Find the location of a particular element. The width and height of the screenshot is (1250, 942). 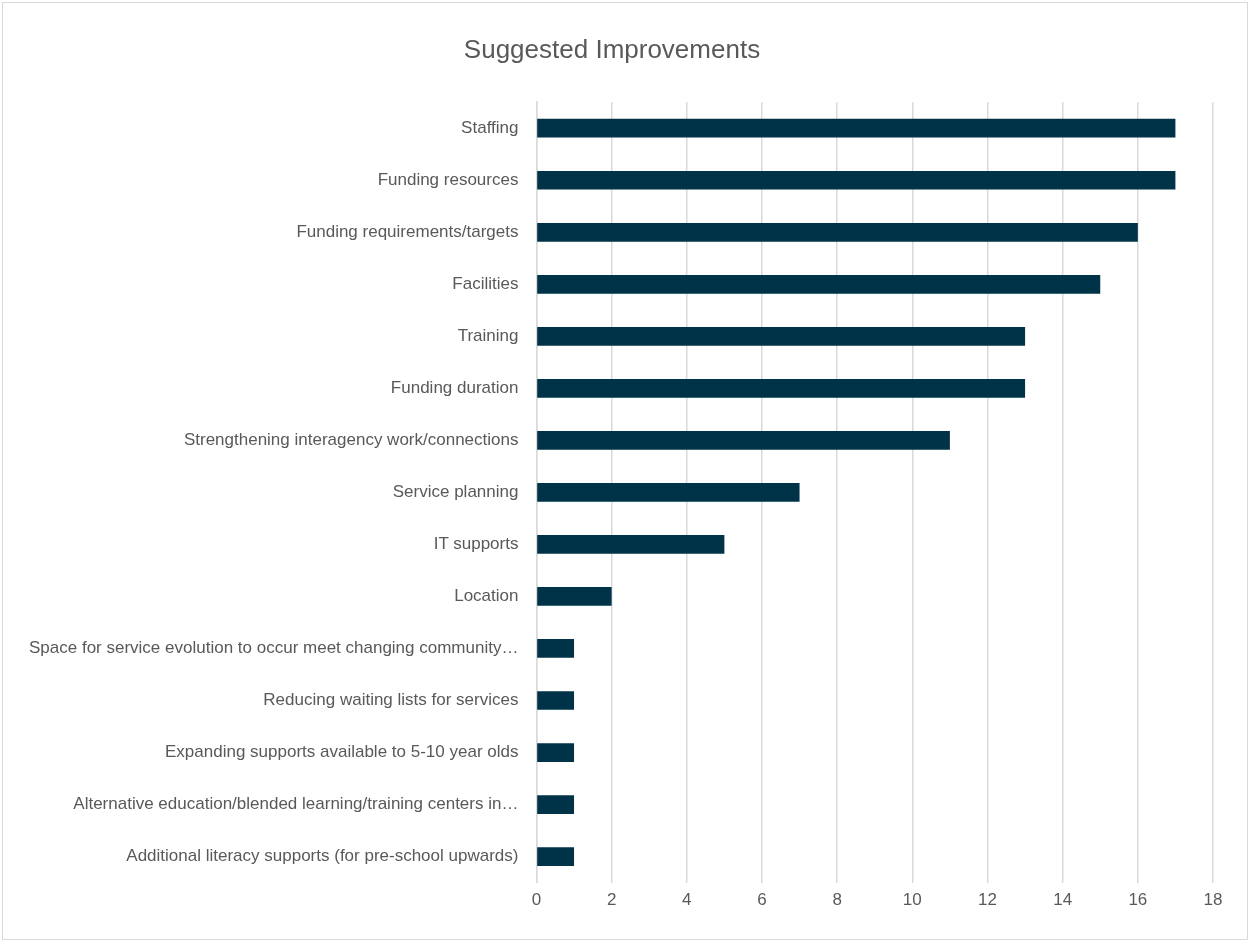

x-tick-label: 2 is located at coordinates (611, 900).